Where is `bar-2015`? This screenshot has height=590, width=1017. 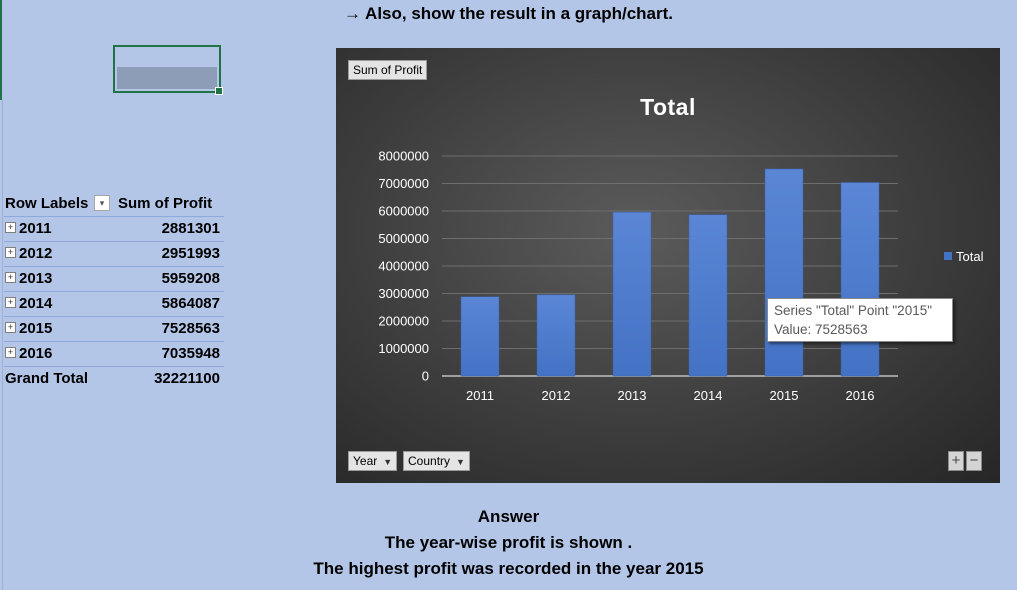
bar-2015 is located at coordinates (784, 272).